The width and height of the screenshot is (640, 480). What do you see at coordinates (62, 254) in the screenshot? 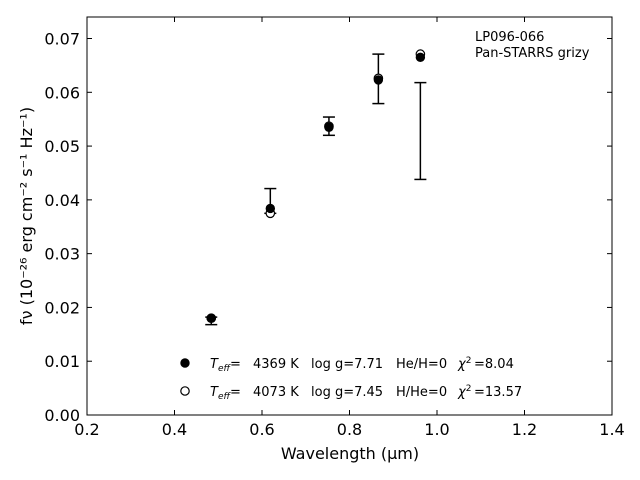
I see `y-tick-label: 0.03` at bounding box center [62, 254].